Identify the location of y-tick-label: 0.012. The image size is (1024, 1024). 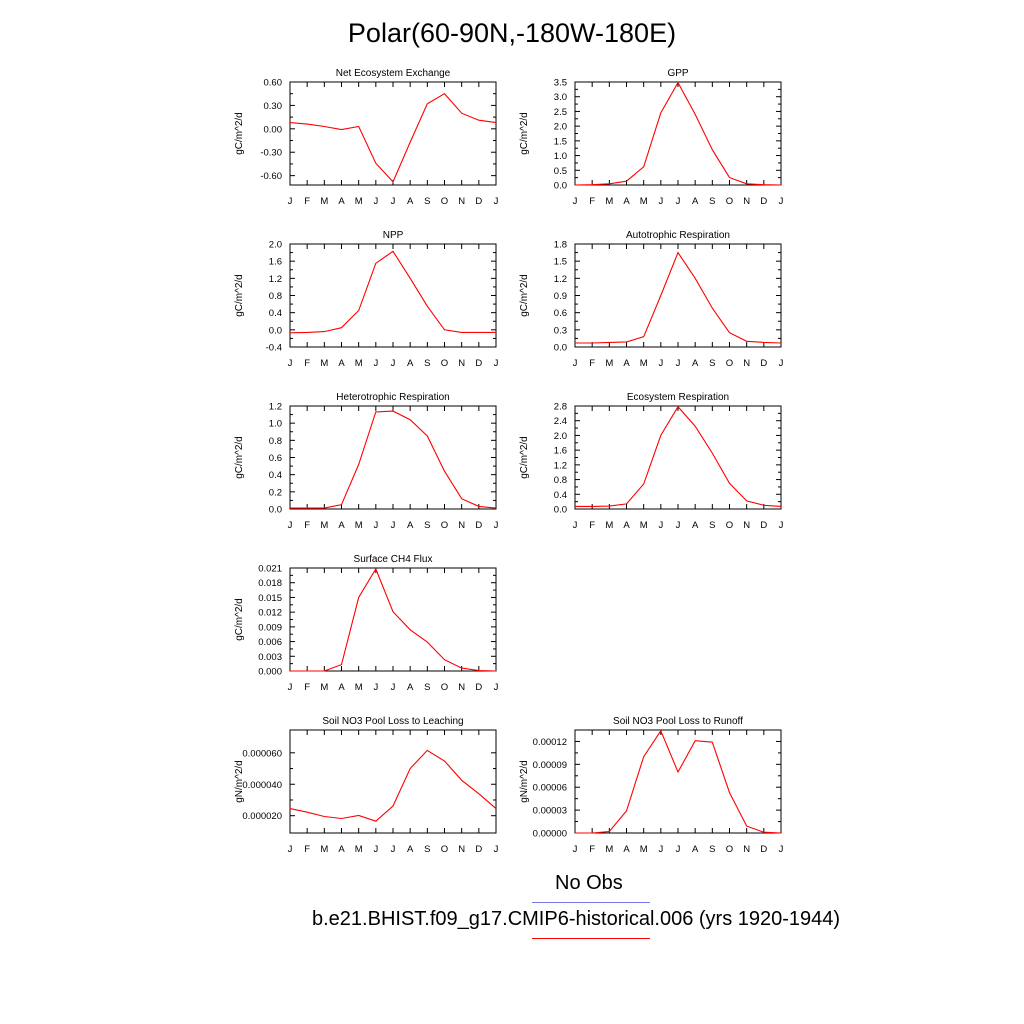
(270, 613).